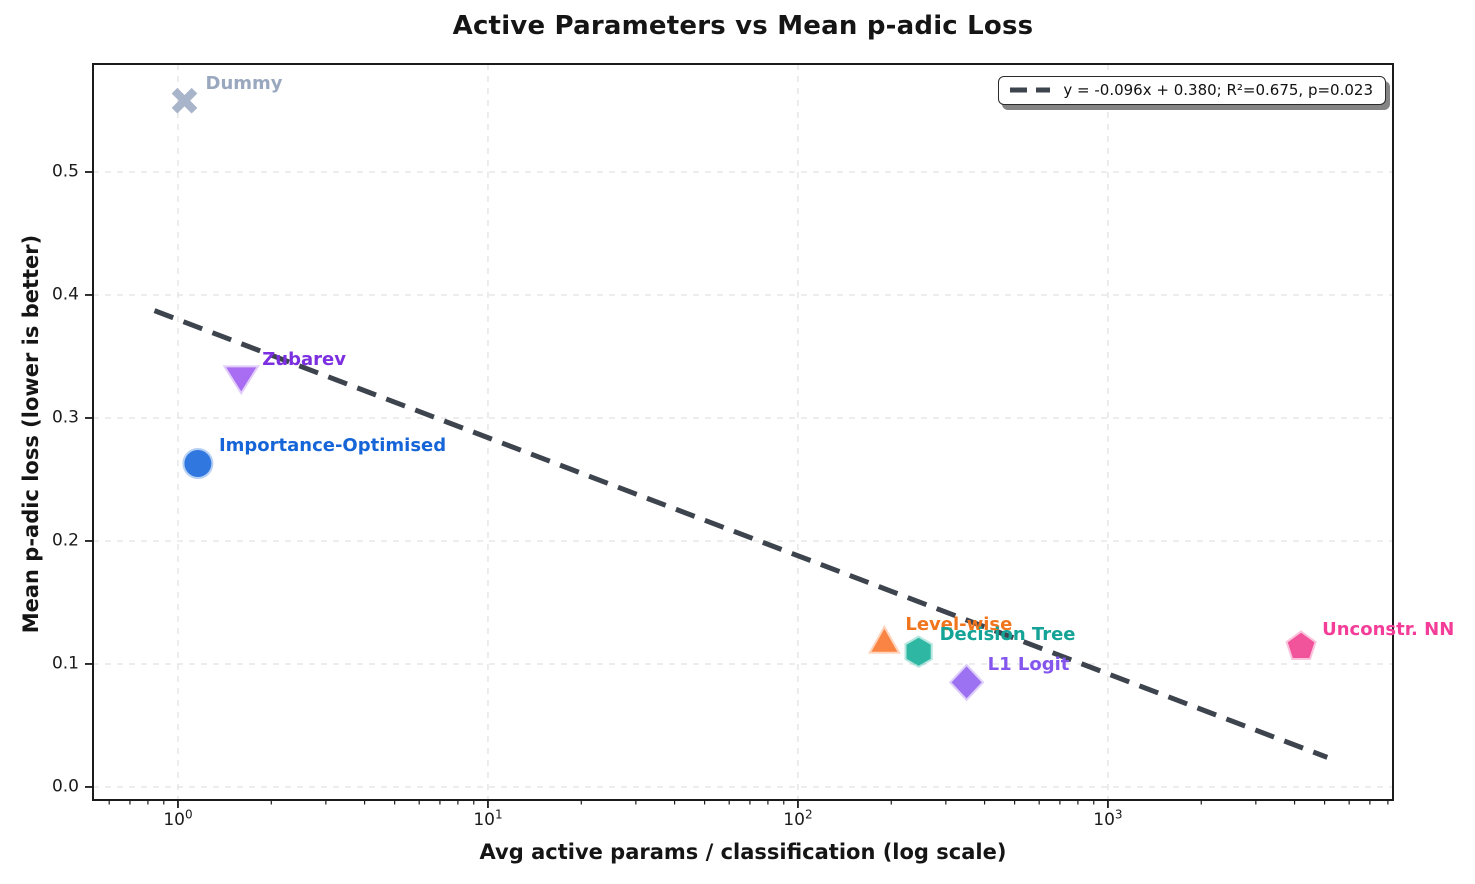  Describe the element at coordinates (966, 682) in the screenshot. I see `marker-l1-logit` at that location.